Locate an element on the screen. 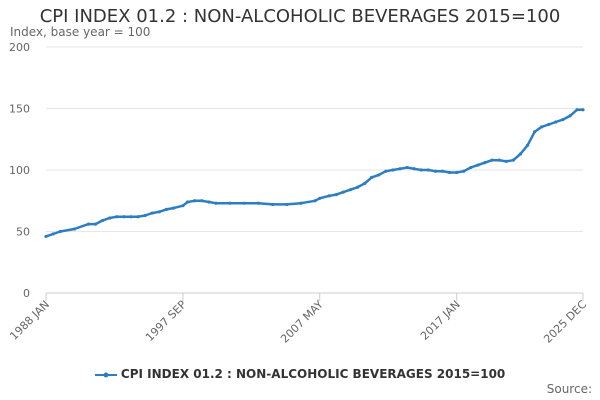 Image resolution: width=600 pixels, height=400 pixels. x-axis: 1988 JAN 1997 SEP 2007 MAY 2017 JAN 2025 DEC is located at coordinates (298, 319).